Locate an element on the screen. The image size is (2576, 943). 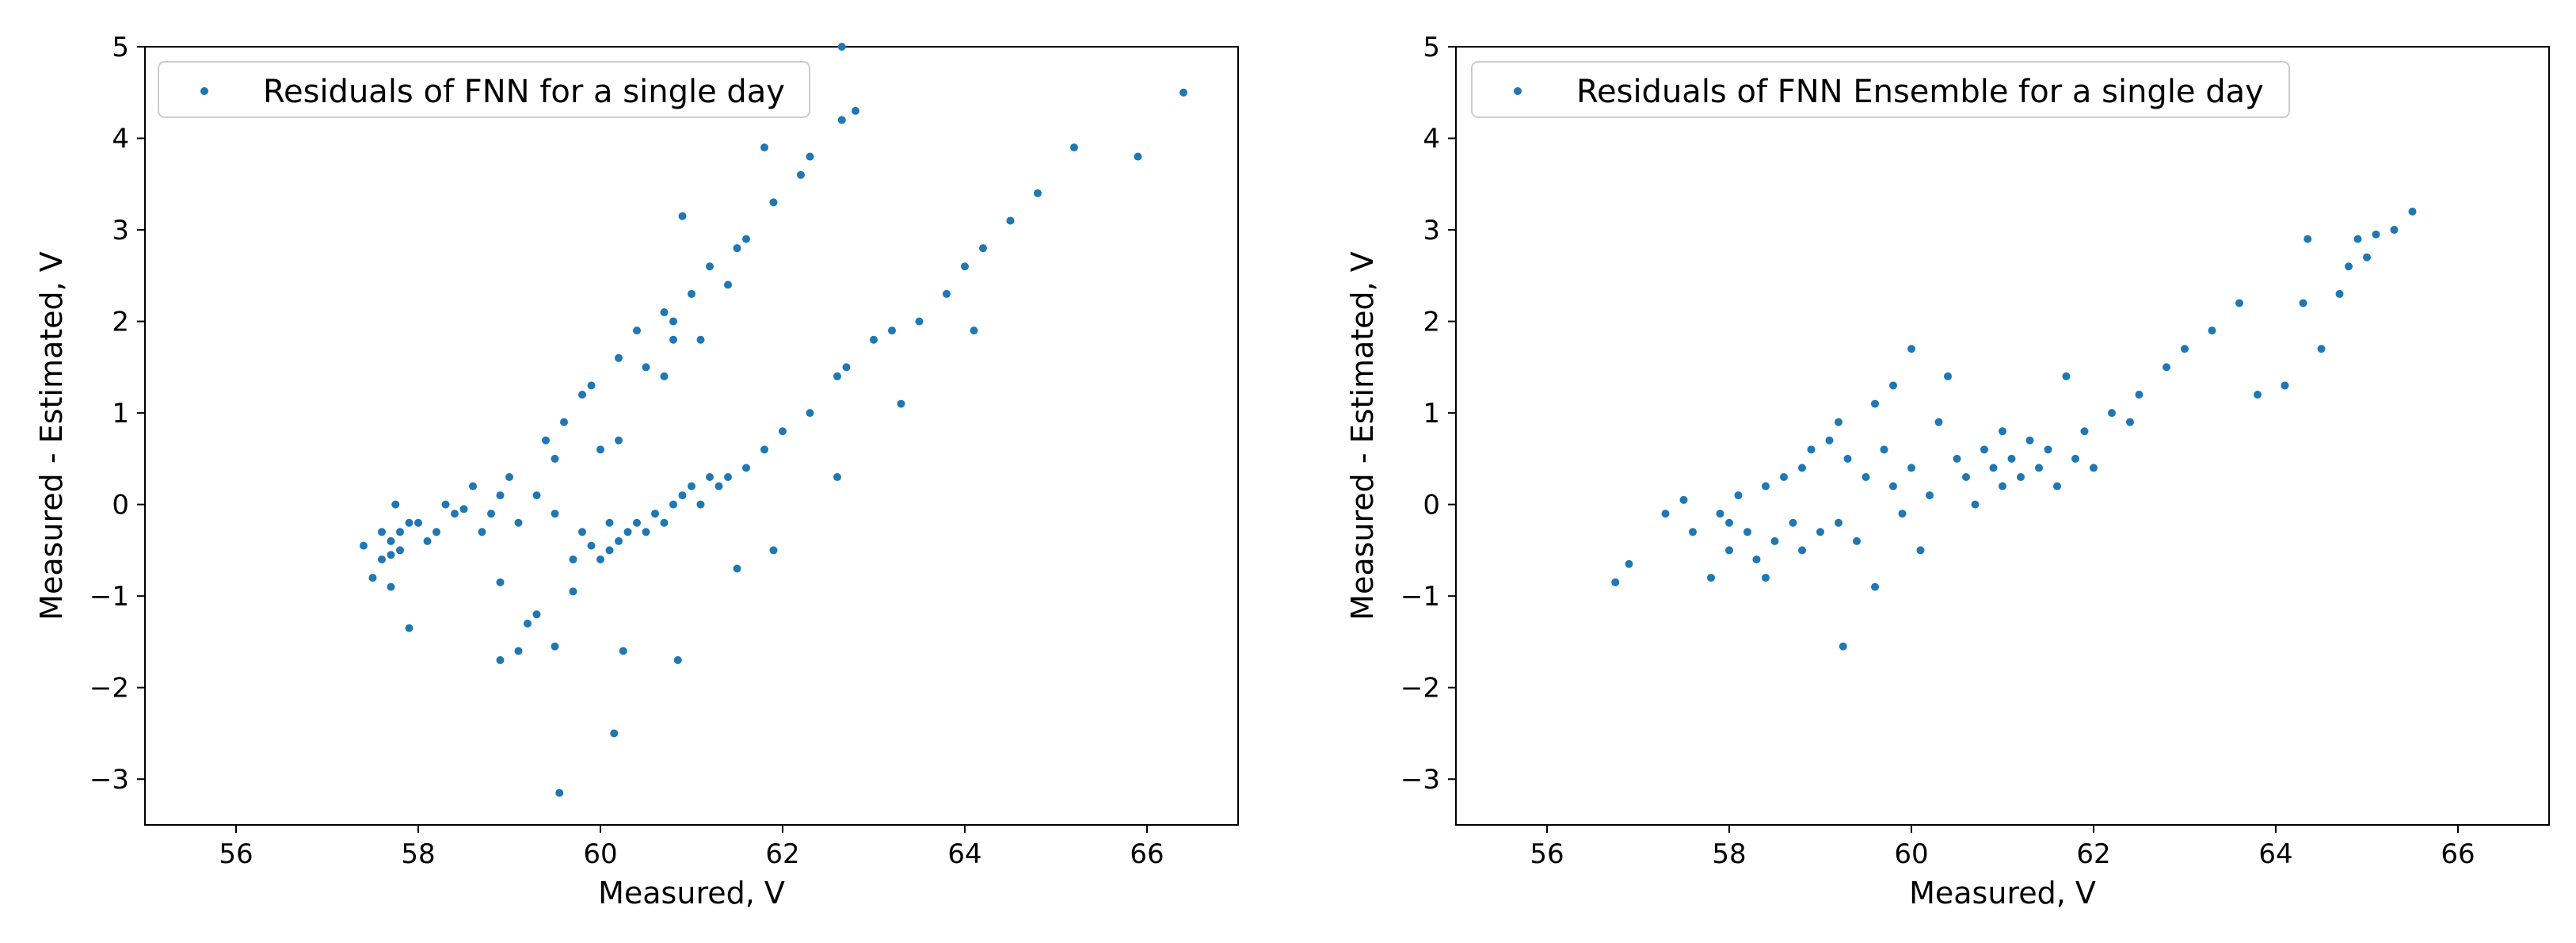
y-axis: −3 −2 −1 0 1 2 3 4 5 is located at coordinates (118, 414).